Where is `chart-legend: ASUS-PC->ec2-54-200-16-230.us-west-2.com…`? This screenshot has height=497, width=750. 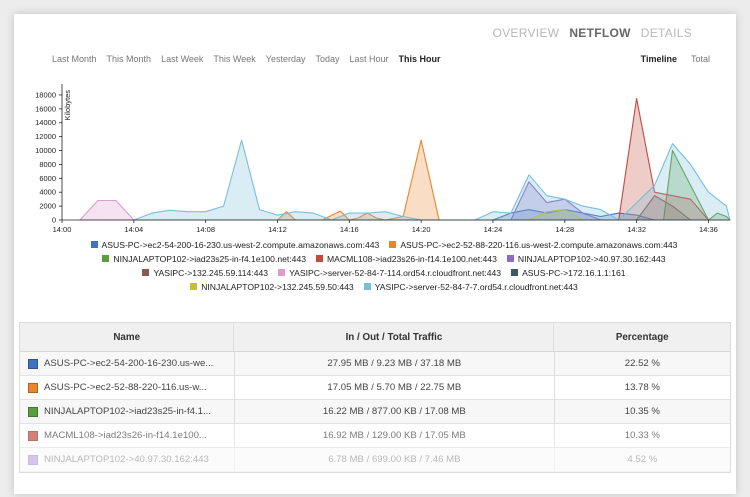
chart-legend: ASUS-PC->ec2-54-200-16-230.us-west-2.com… is located at coordinates (384, 266).